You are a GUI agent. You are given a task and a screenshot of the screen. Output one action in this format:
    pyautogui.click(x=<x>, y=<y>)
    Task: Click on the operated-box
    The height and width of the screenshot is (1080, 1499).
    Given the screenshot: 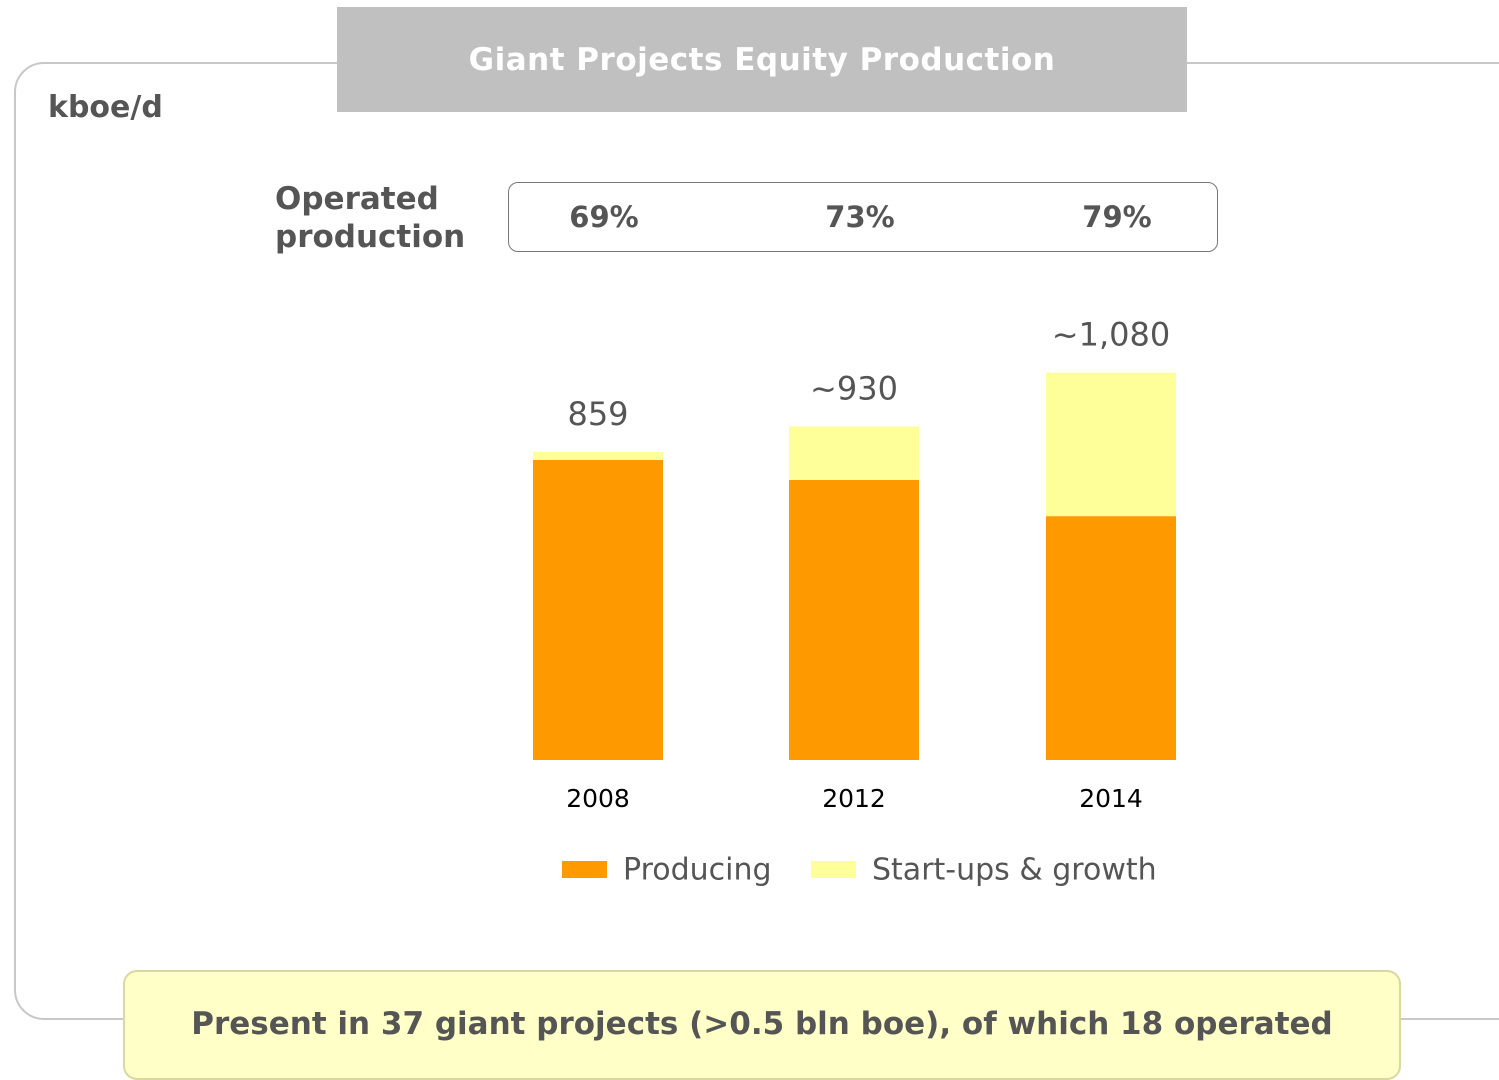 What is the action you would take?
    pyautogui.click(x=863, y=217)
    